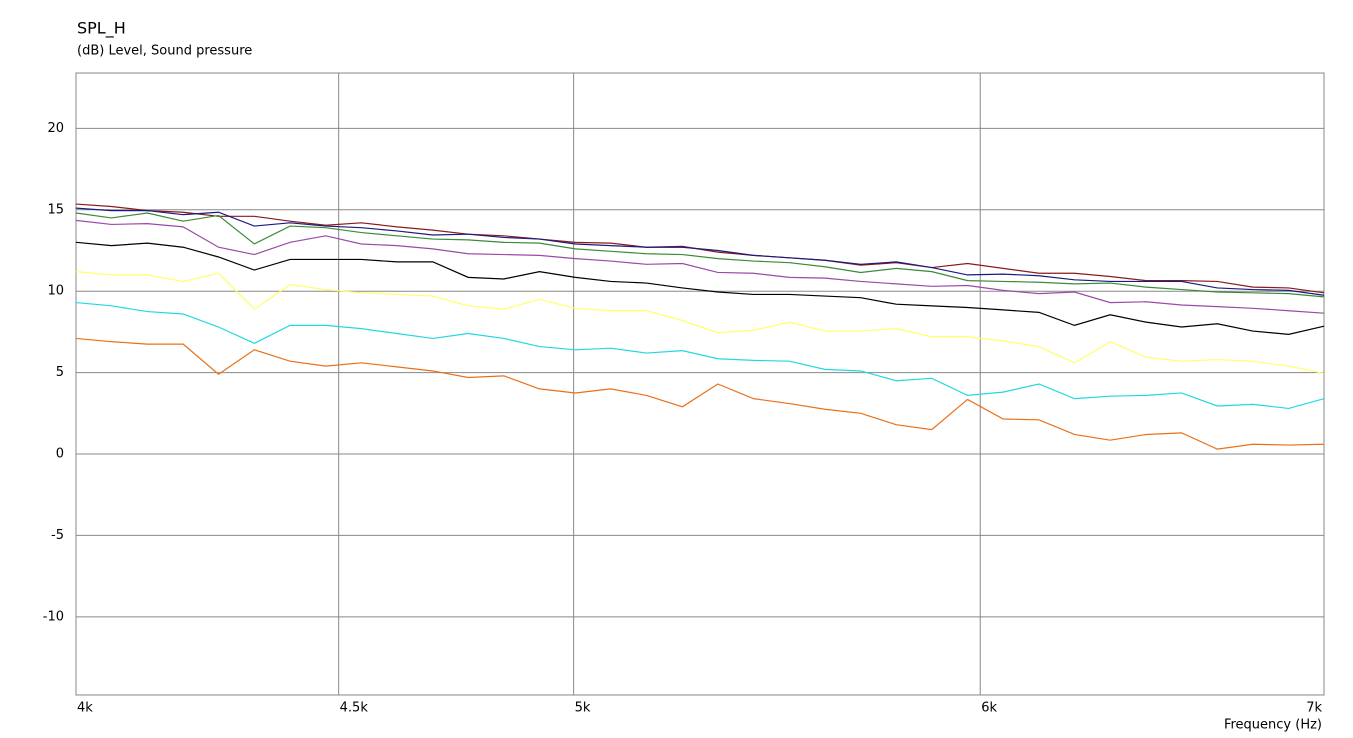  What do you see at coordinates (60, 372) in the screenshot?
I see `y-tick-label: 5` at bounding box center [60, 372].